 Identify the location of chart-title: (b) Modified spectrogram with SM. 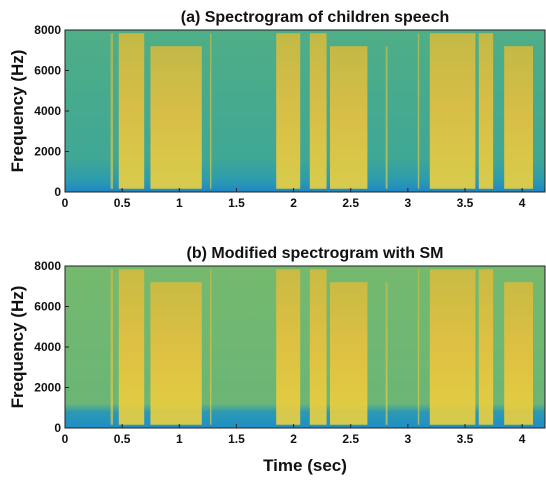
(315, 253).